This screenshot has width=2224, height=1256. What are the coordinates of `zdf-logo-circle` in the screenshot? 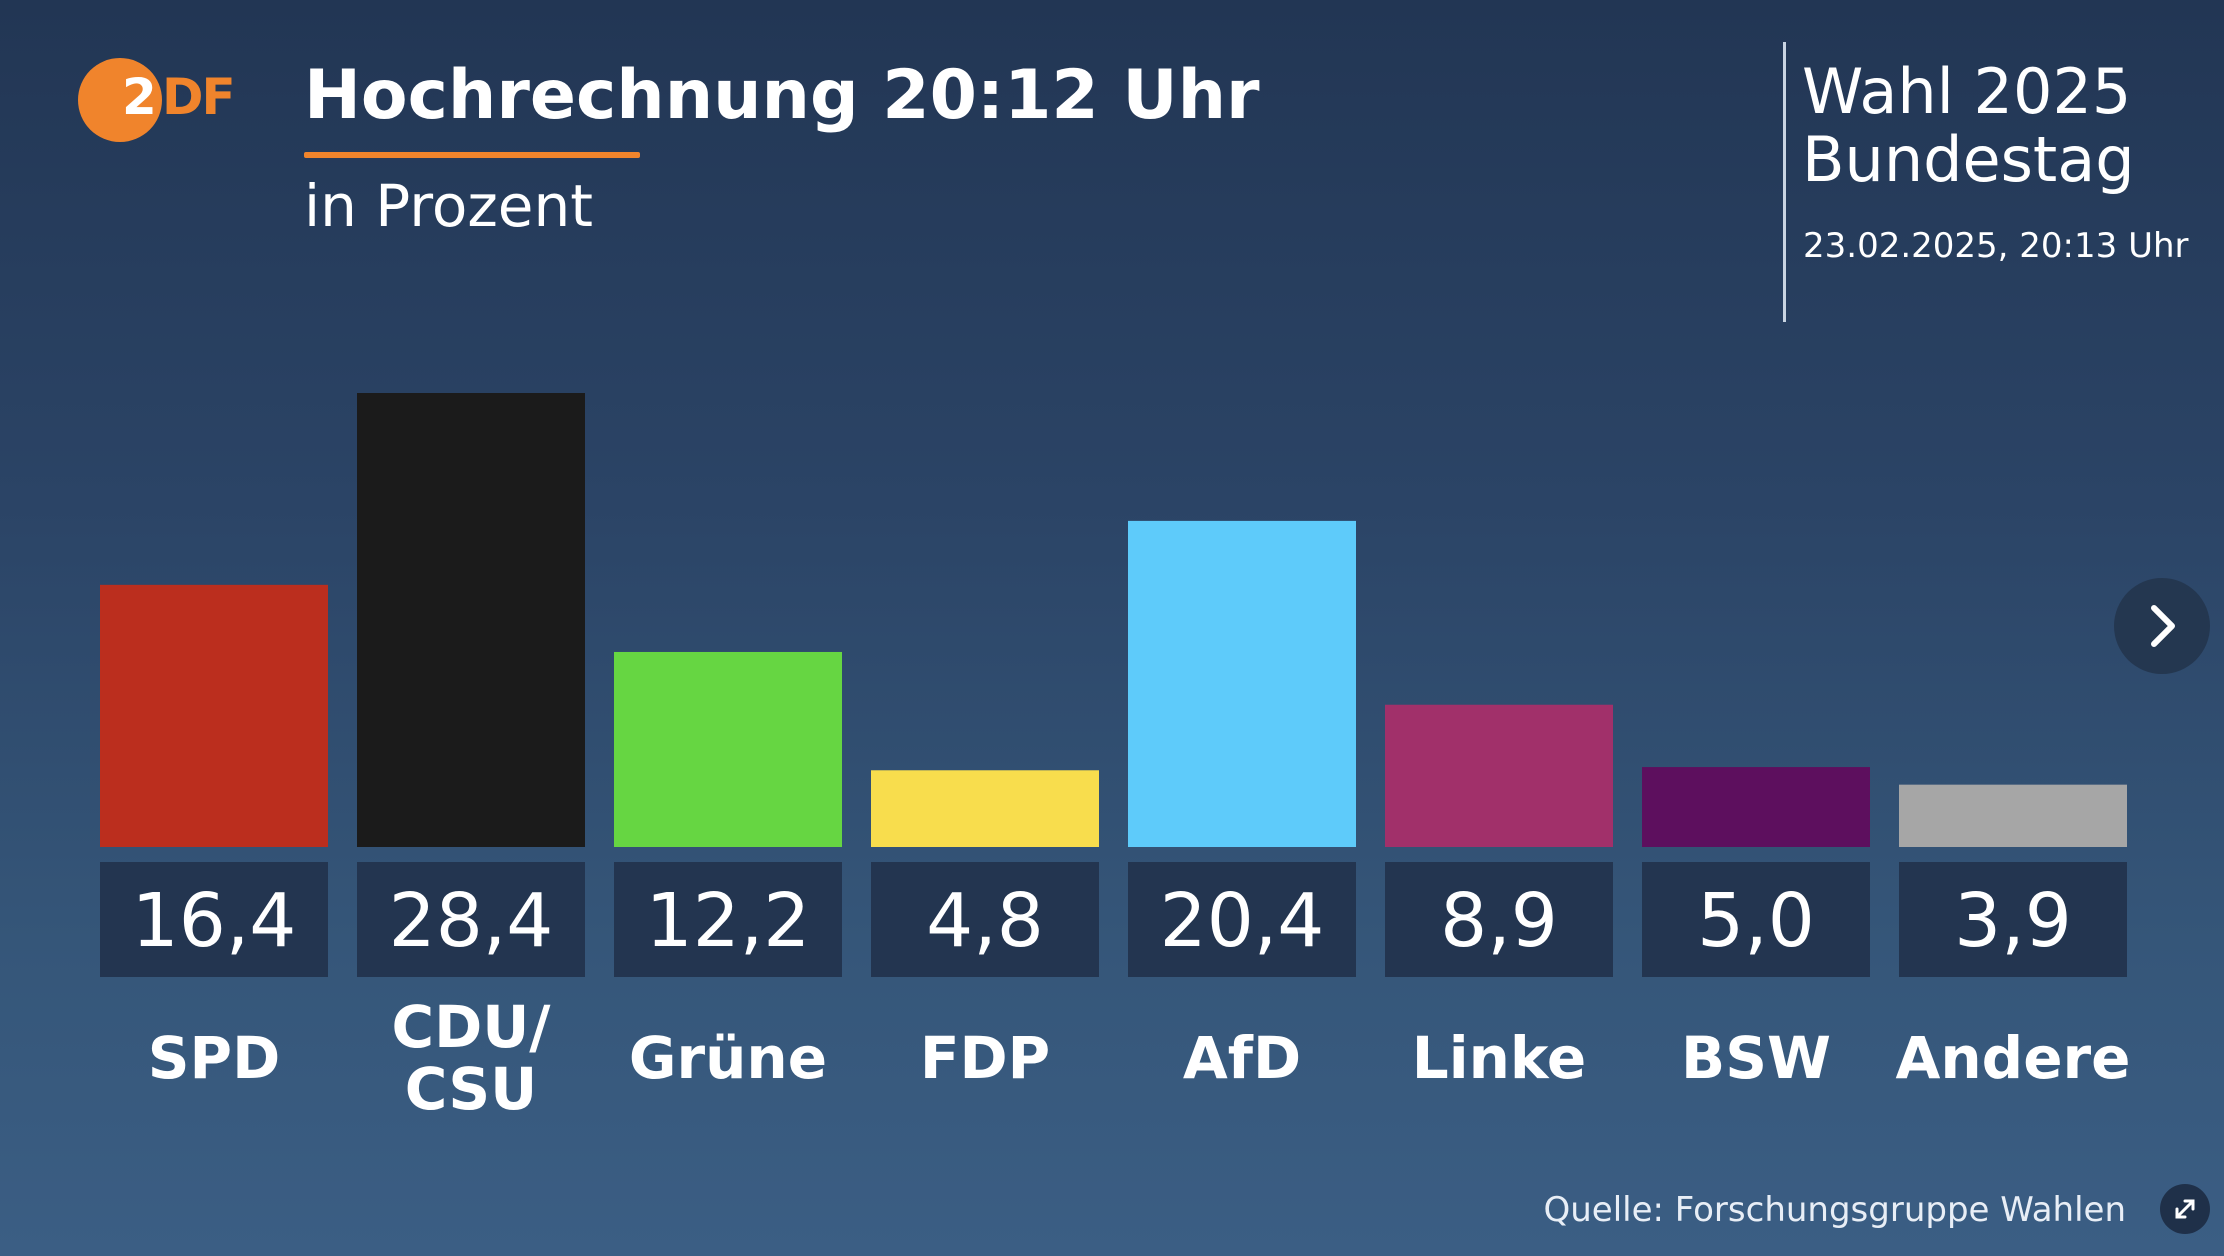 It's located at (120, 100).